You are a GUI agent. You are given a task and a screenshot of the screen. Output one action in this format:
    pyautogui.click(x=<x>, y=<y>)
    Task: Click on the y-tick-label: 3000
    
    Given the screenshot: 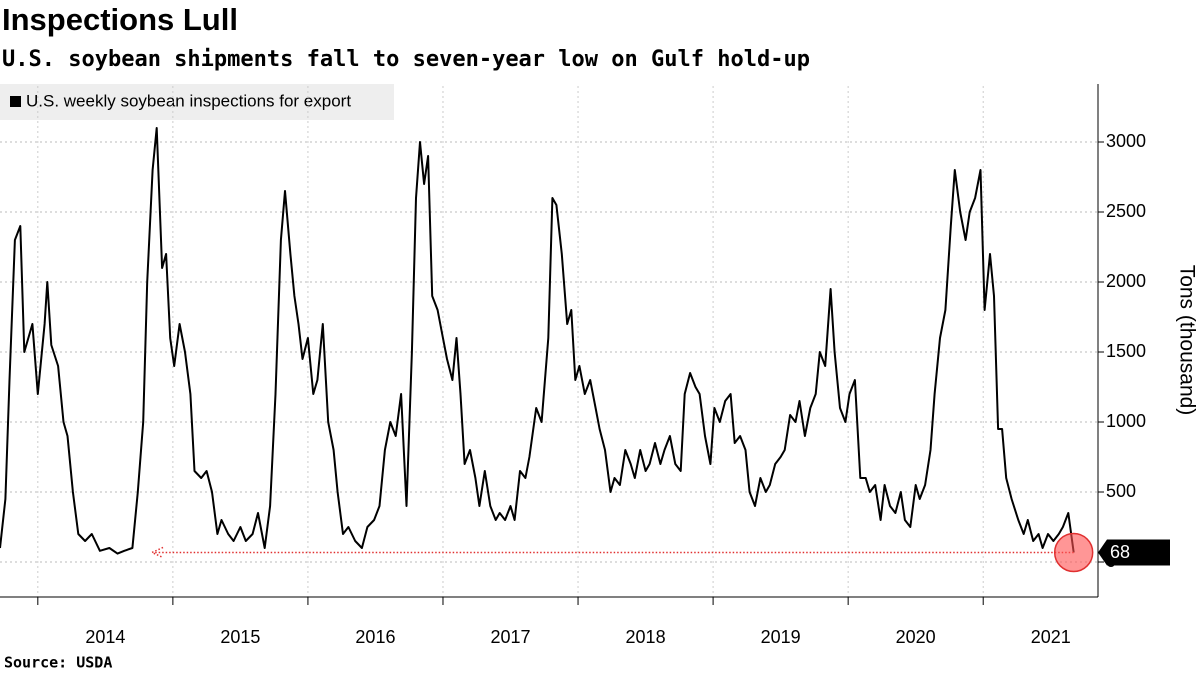 What is the action you would take?
    pyautogui.click(x=1126, y=141)
    